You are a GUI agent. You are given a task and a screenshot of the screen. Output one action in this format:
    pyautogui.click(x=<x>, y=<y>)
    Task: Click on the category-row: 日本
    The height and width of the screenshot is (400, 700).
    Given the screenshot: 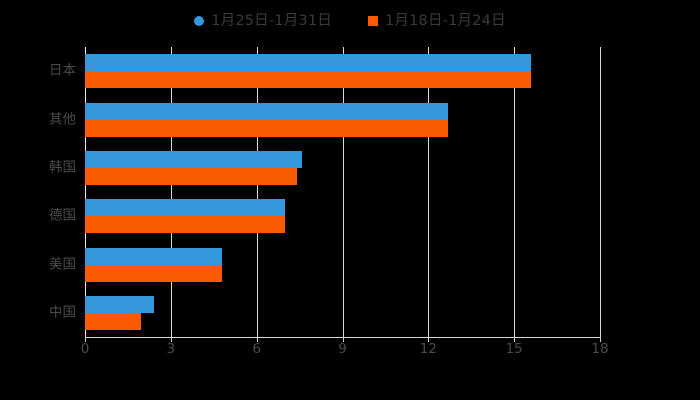 What is the action you would take?
    pyautogui.click(x=324, y=71)
    